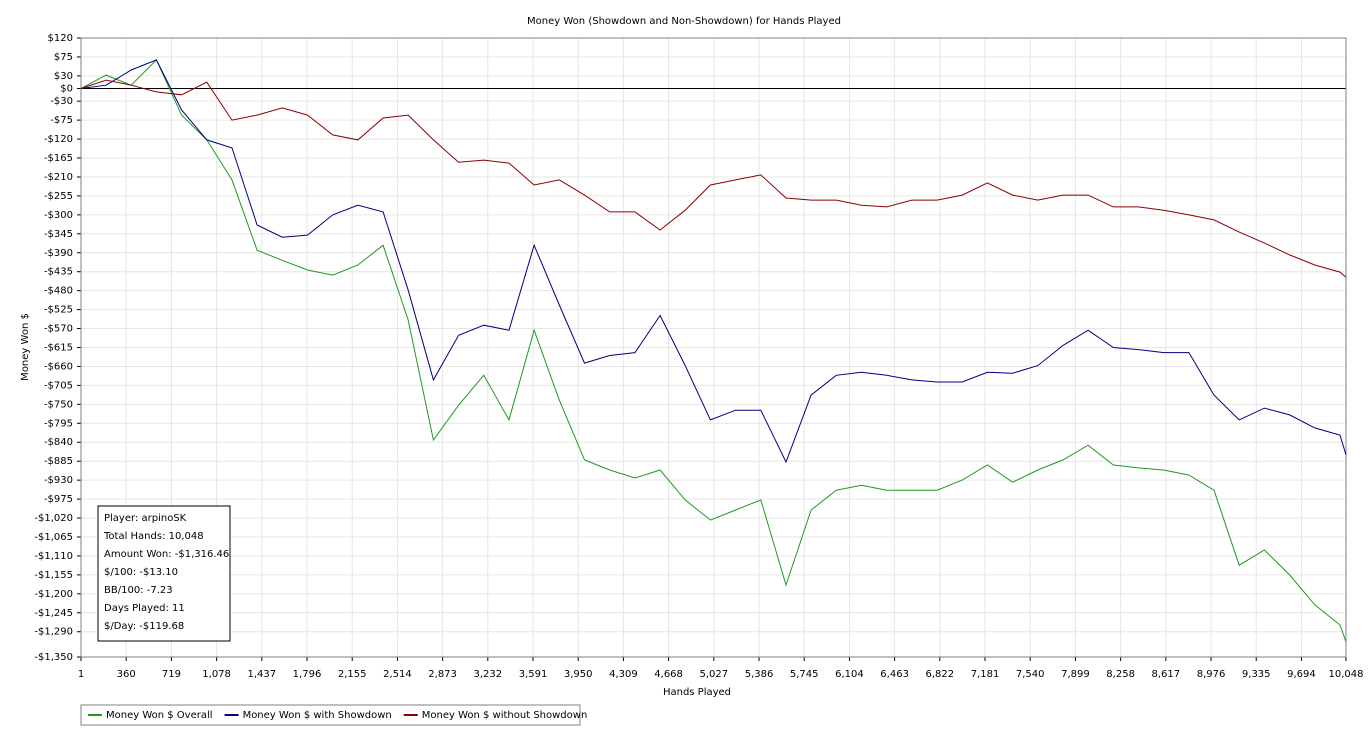 This screenshot has width=1370, height=742. Describe the element at coordinates (53, 657) in the screenshot. I see `y-tick-label: -$1,350` at that location.